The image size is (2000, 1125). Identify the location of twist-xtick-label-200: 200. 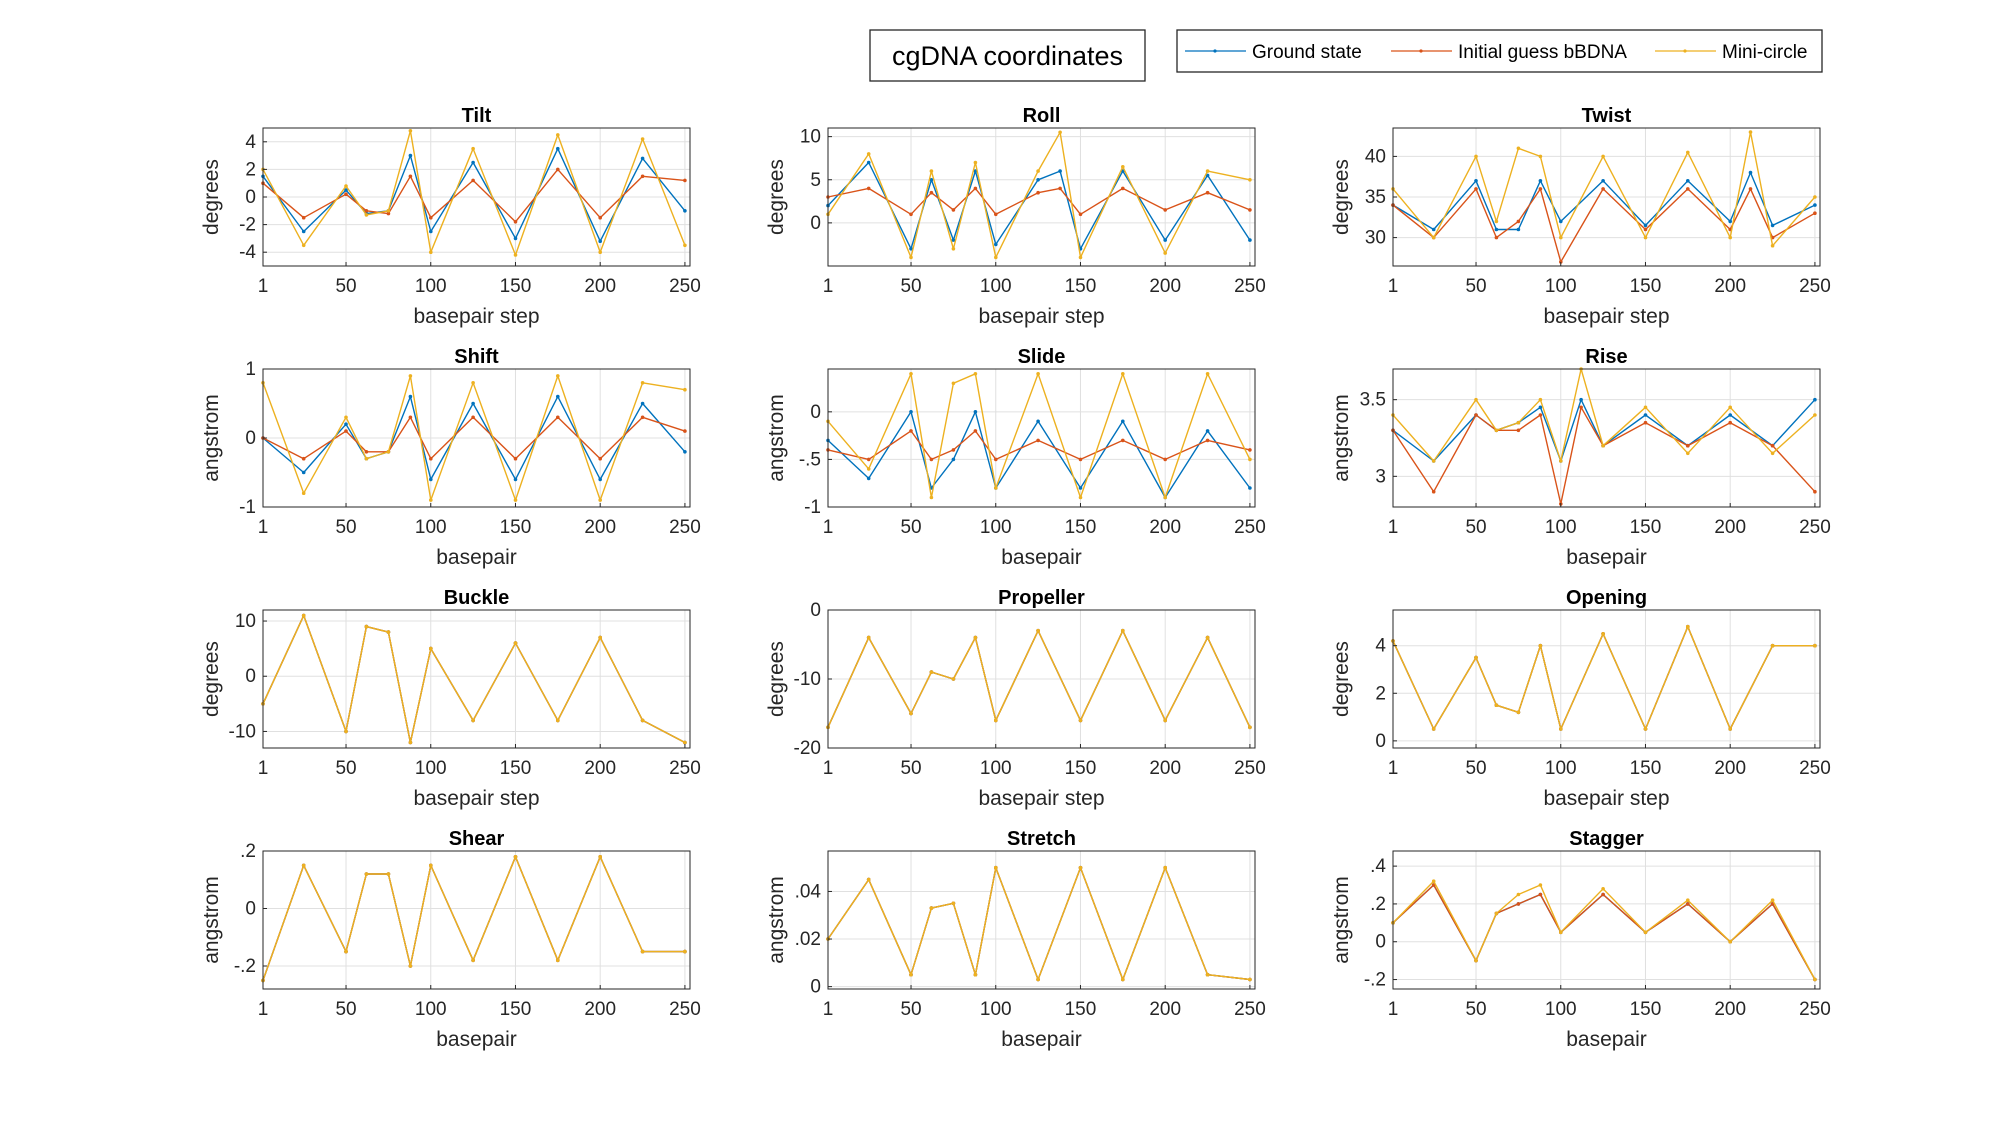
(1730, 286).